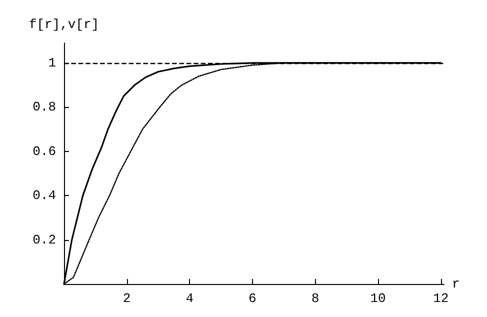 Image resolution: width=487 pixels, height=317 pixels. What do you see at coordinates (64, 24) in the screenshot?
I see `y-axis-title: f[r],v[r]` at bounding box center [64, 24].